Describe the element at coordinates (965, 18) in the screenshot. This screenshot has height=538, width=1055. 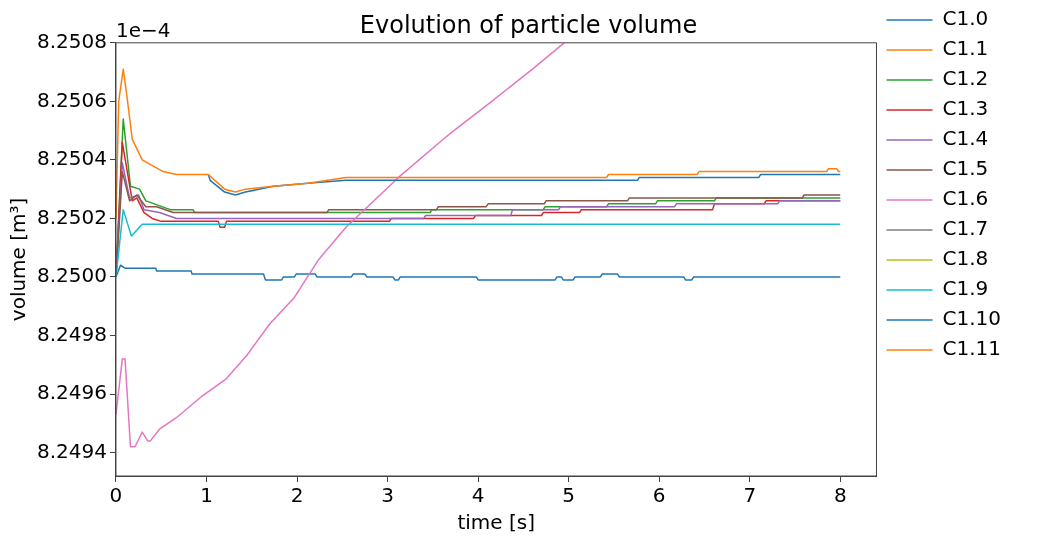
I see `legend-label: C1.0` at that location.